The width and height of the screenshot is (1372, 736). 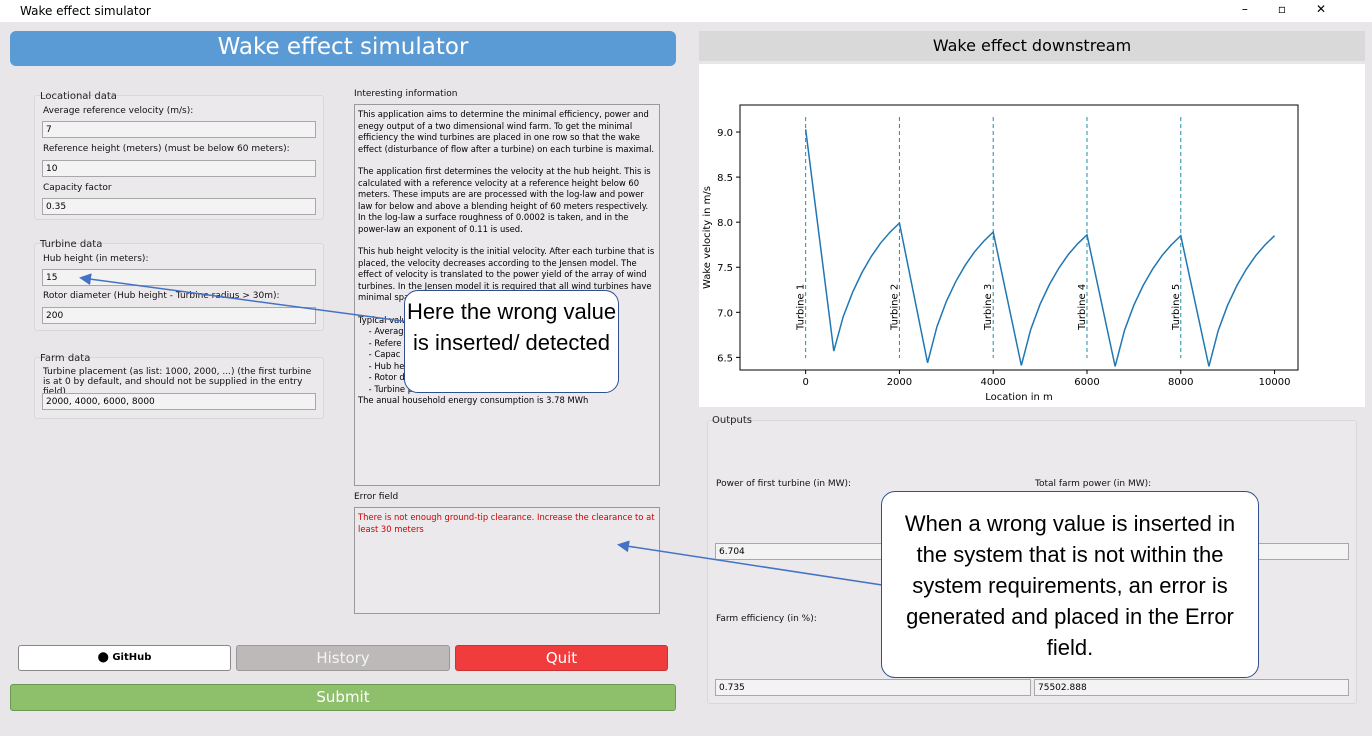 I want to click on y-tick-label: 9.0, so click(x=725, y=133).